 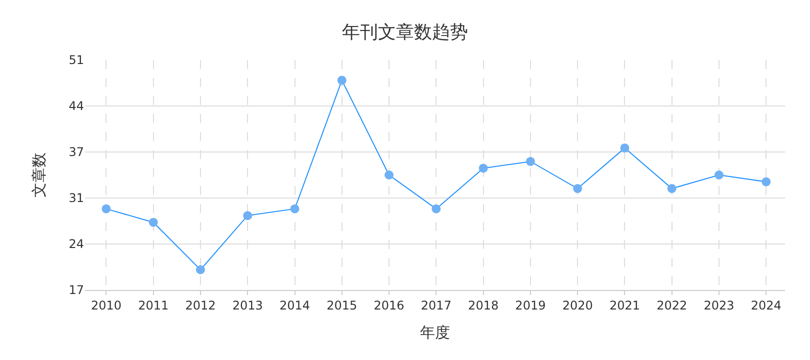 I want to click on x-axis-title: 年度, so click(x=435, y=332).